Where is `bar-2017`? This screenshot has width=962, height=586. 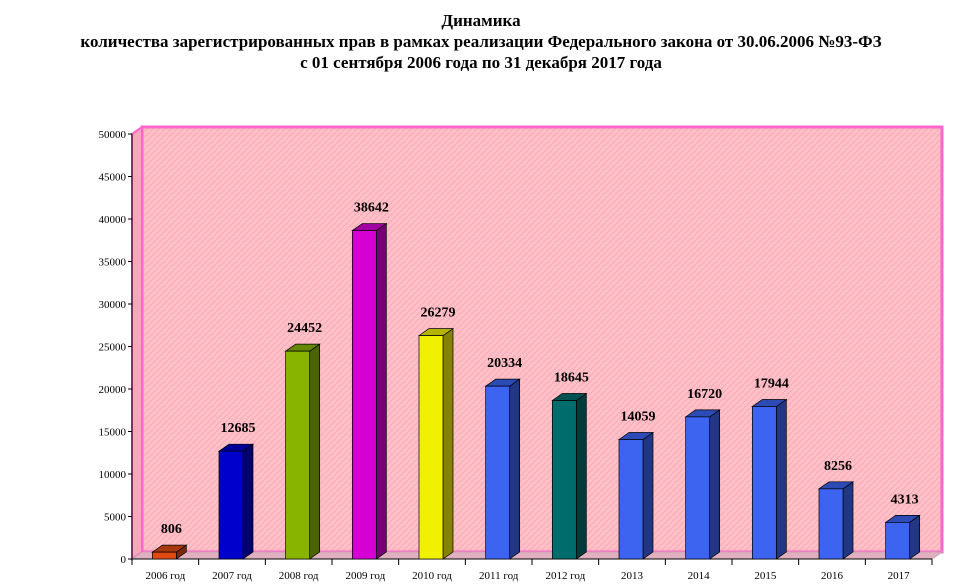 bar-2017 is located at coordinates (902, 537).